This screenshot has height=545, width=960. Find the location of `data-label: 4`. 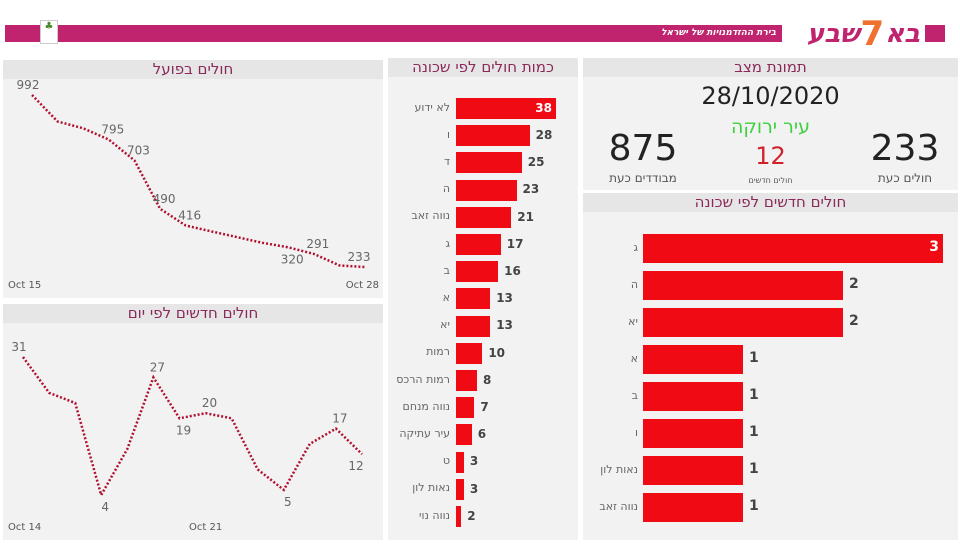

data-label: 4 is located at coordinates (105, 507).